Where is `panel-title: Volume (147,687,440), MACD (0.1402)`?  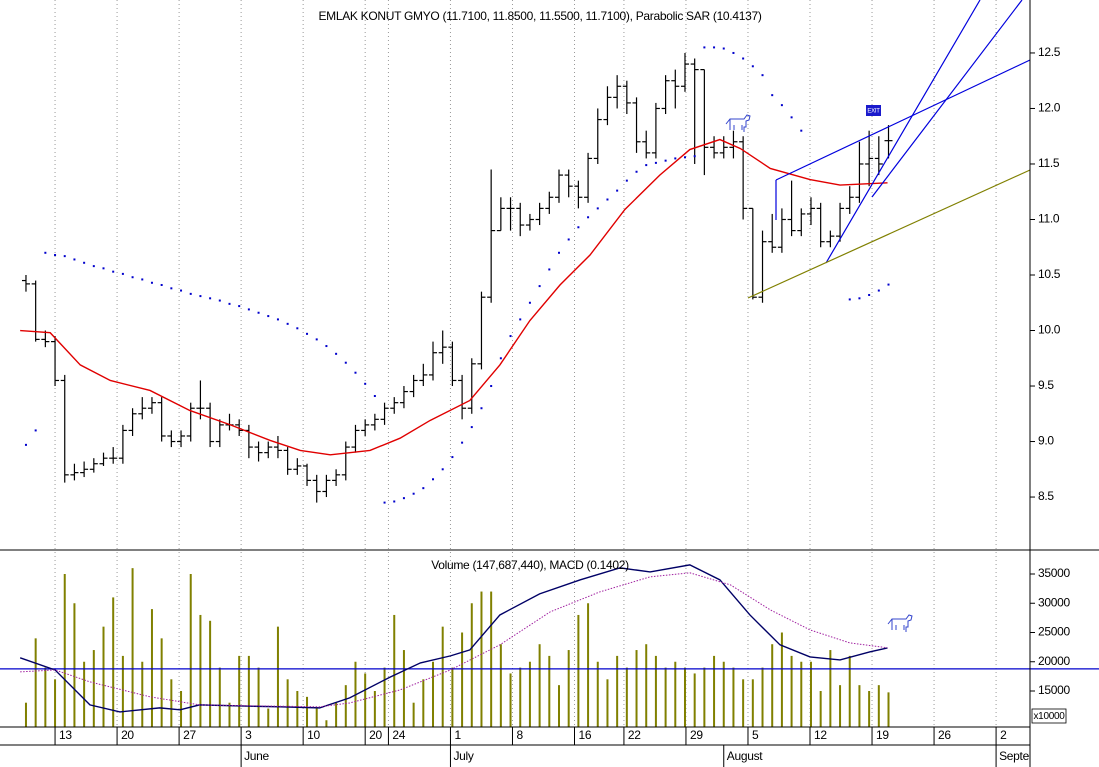 panel-title: Volume (147,687,440), MACD (0.1402) is located at coordinates (530, 565).